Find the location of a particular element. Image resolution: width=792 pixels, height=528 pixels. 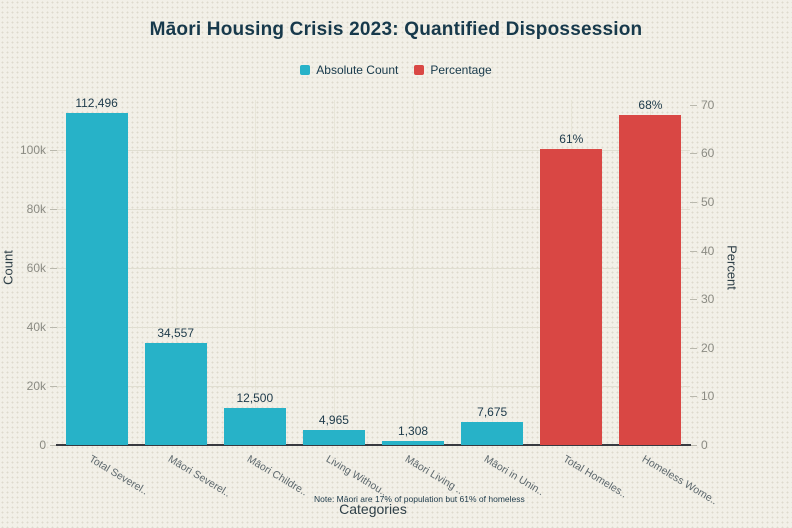

x-category-label: Māori in Unin.. is located at coordinates (514, 476).